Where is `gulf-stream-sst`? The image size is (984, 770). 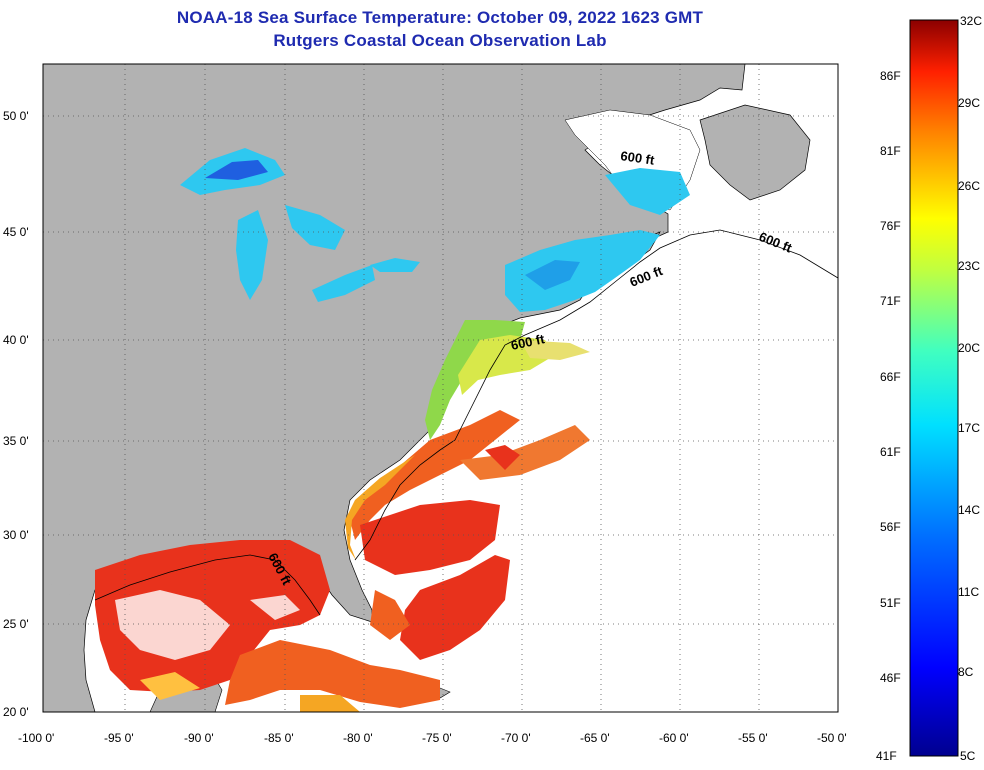 gulf-stream-sst is located at coordinates (435, 475).